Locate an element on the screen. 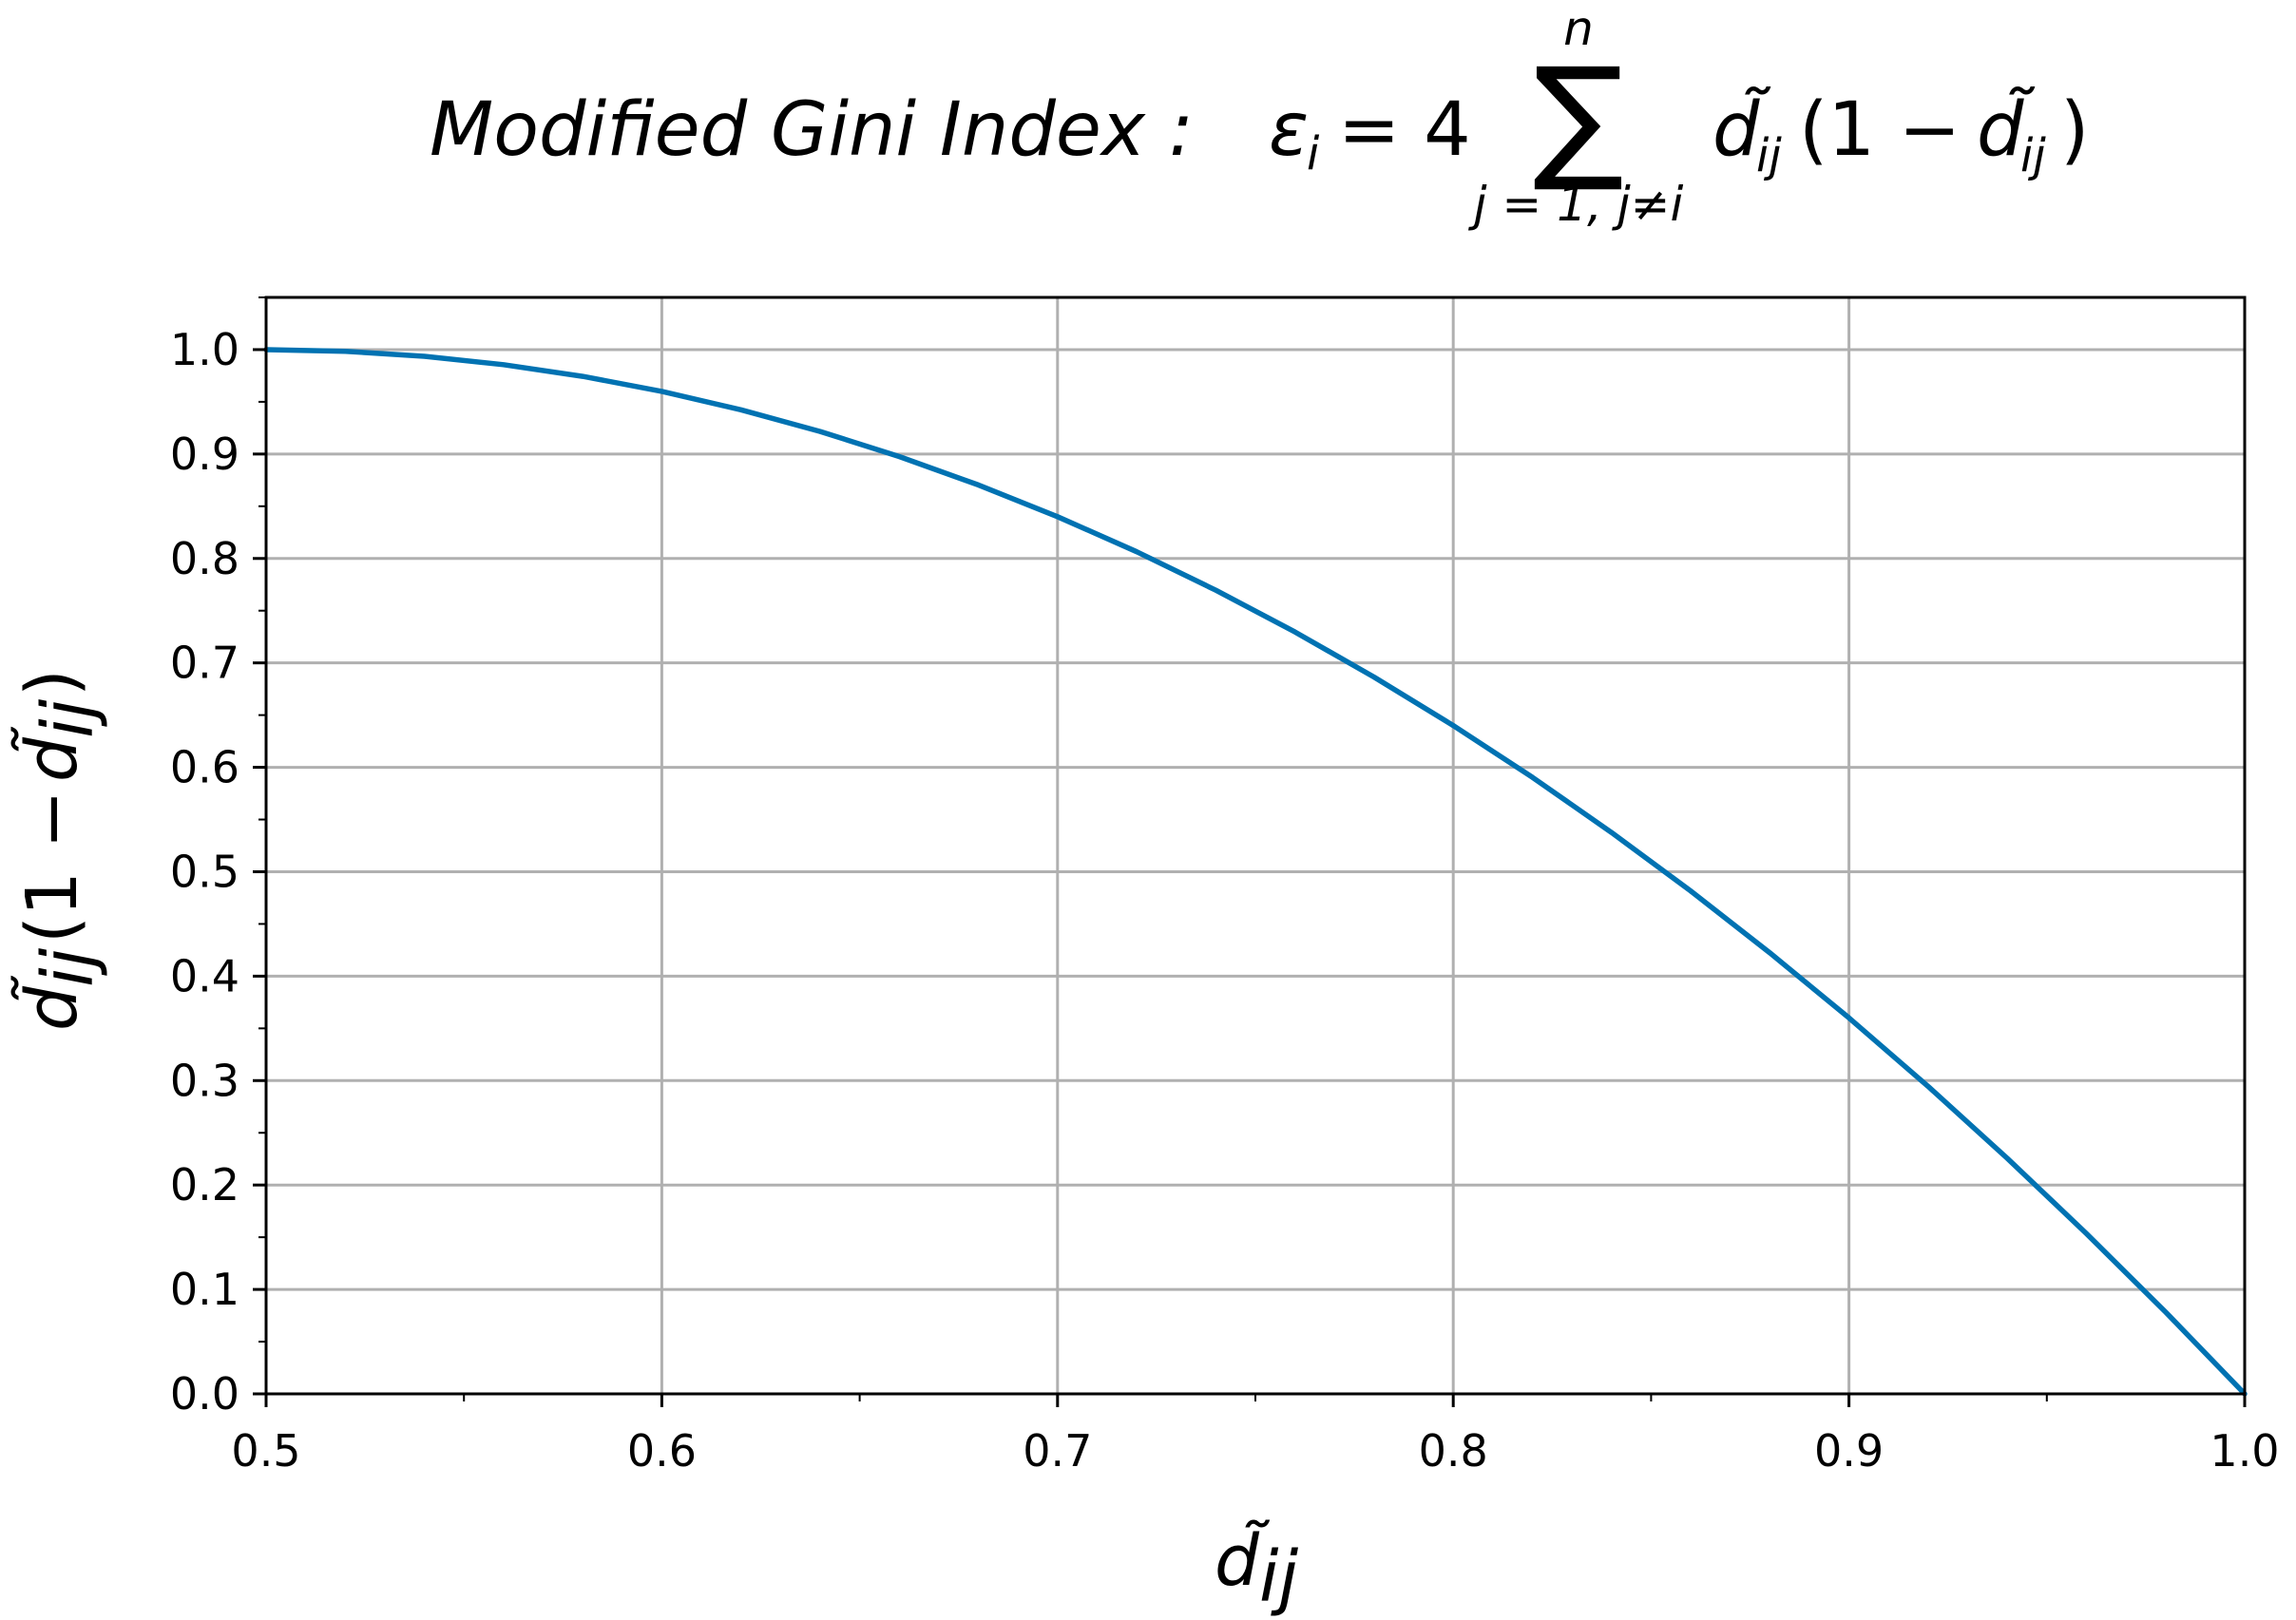 The width and height of the screenshot is (2296, 1620). x-tick-label: 1.0 is located at coordinates (2244, 1451).